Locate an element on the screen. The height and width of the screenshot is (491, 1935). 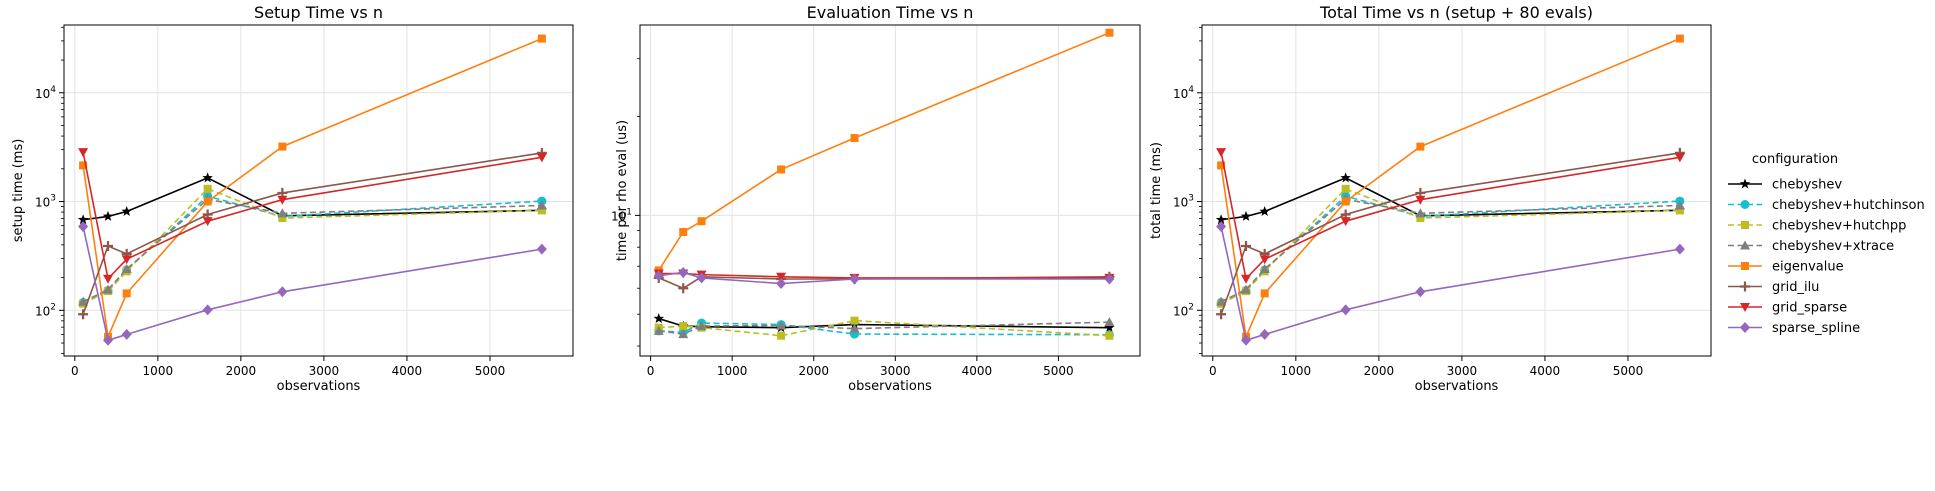
legend-entry-chebyshev-xtrace: chebyshev+xtrace is located at coordinates (1811, 246).